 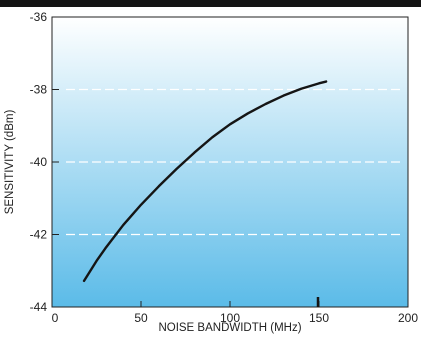 What do you see at coordinates (229, 328) in the screenshot?
I see `x-axis-label: NOISE BANDWIDTH (MHz)` at bounding box center [229, 328].